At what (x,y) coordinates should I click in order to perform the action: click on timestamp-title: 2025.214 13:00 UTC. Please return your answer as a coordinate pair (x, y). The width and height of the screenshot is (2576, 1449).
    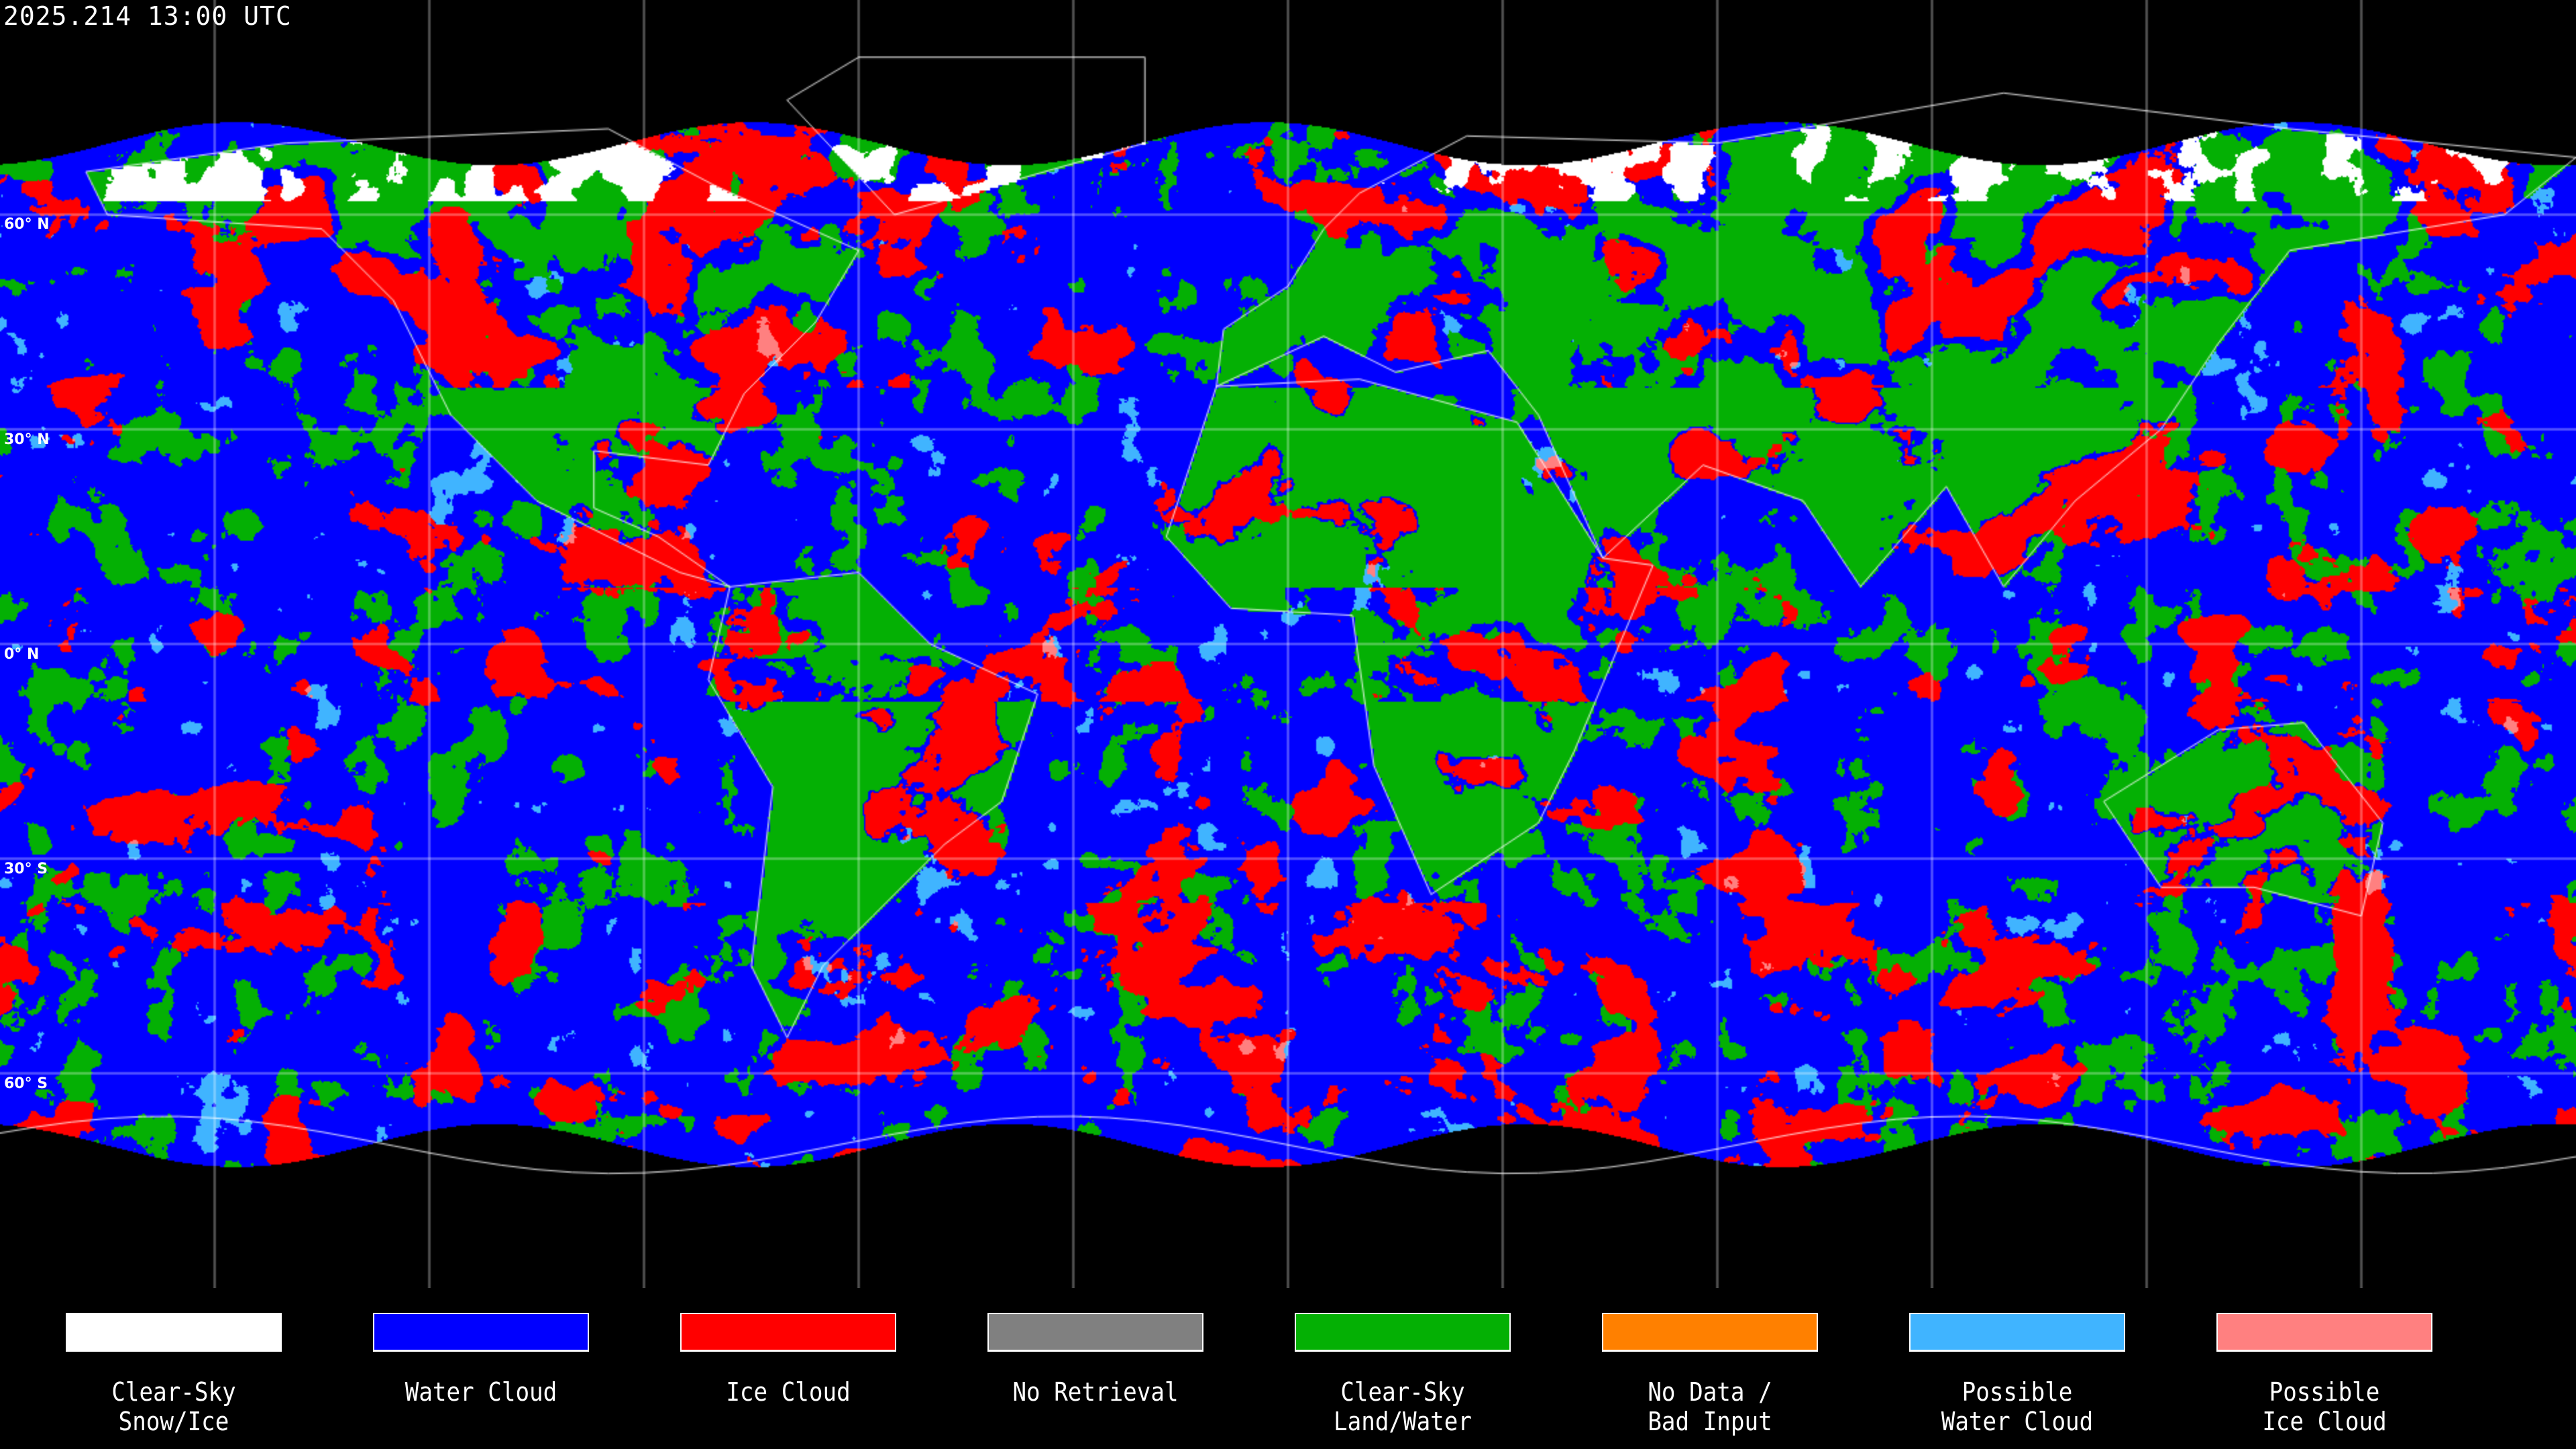
    Looking at the image, I should click on (147, 16).